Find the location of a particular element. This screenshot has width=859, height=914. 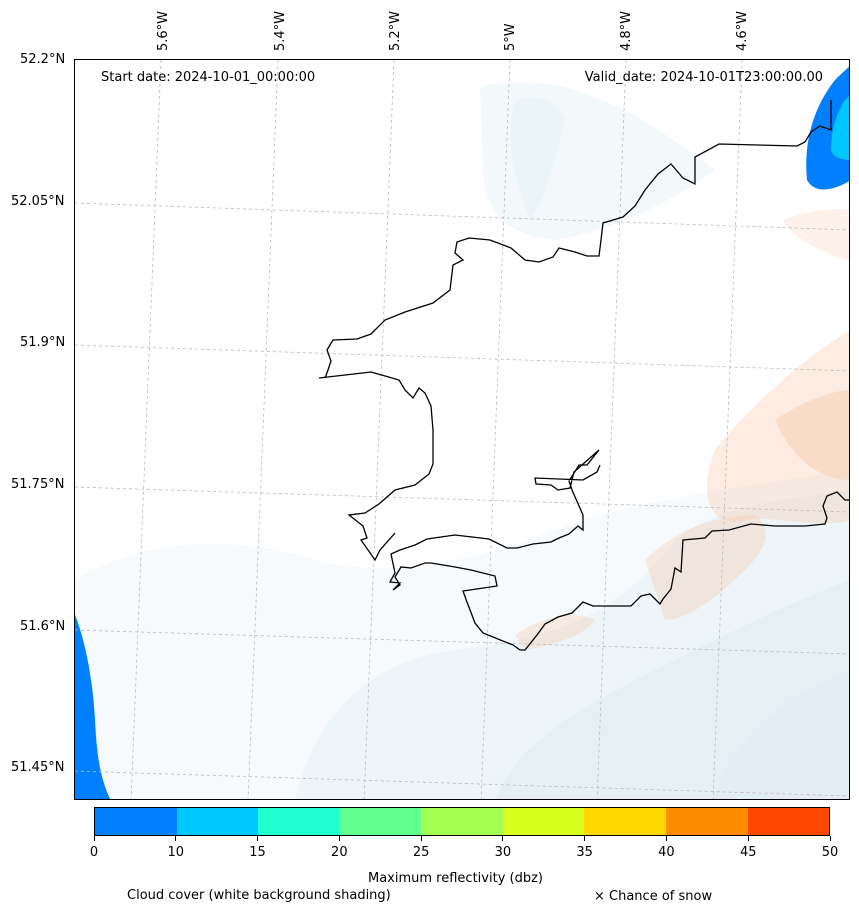

start-date-label: Start date: 2024-10-01_00:00:00 is located at coordinates (208, 77).